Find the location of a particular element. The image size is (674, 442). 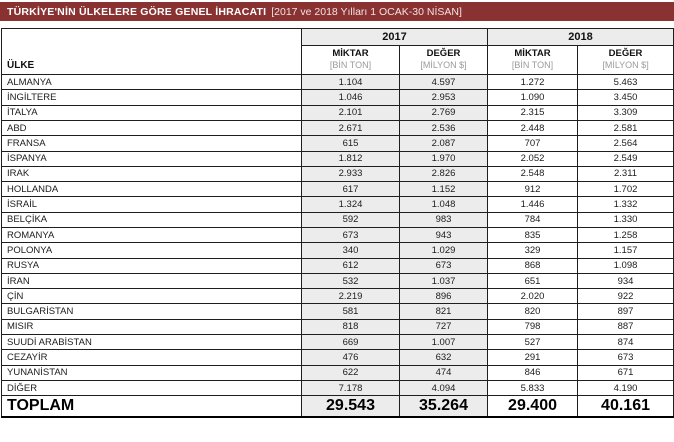

value-cell: 1.272 is located at coordinates (533, 82).